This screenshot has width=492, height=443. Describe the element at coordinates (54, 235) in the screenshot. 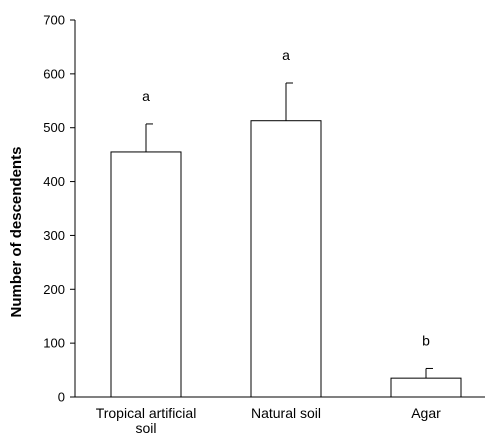

I see `y-tick-label: 300` at that location.